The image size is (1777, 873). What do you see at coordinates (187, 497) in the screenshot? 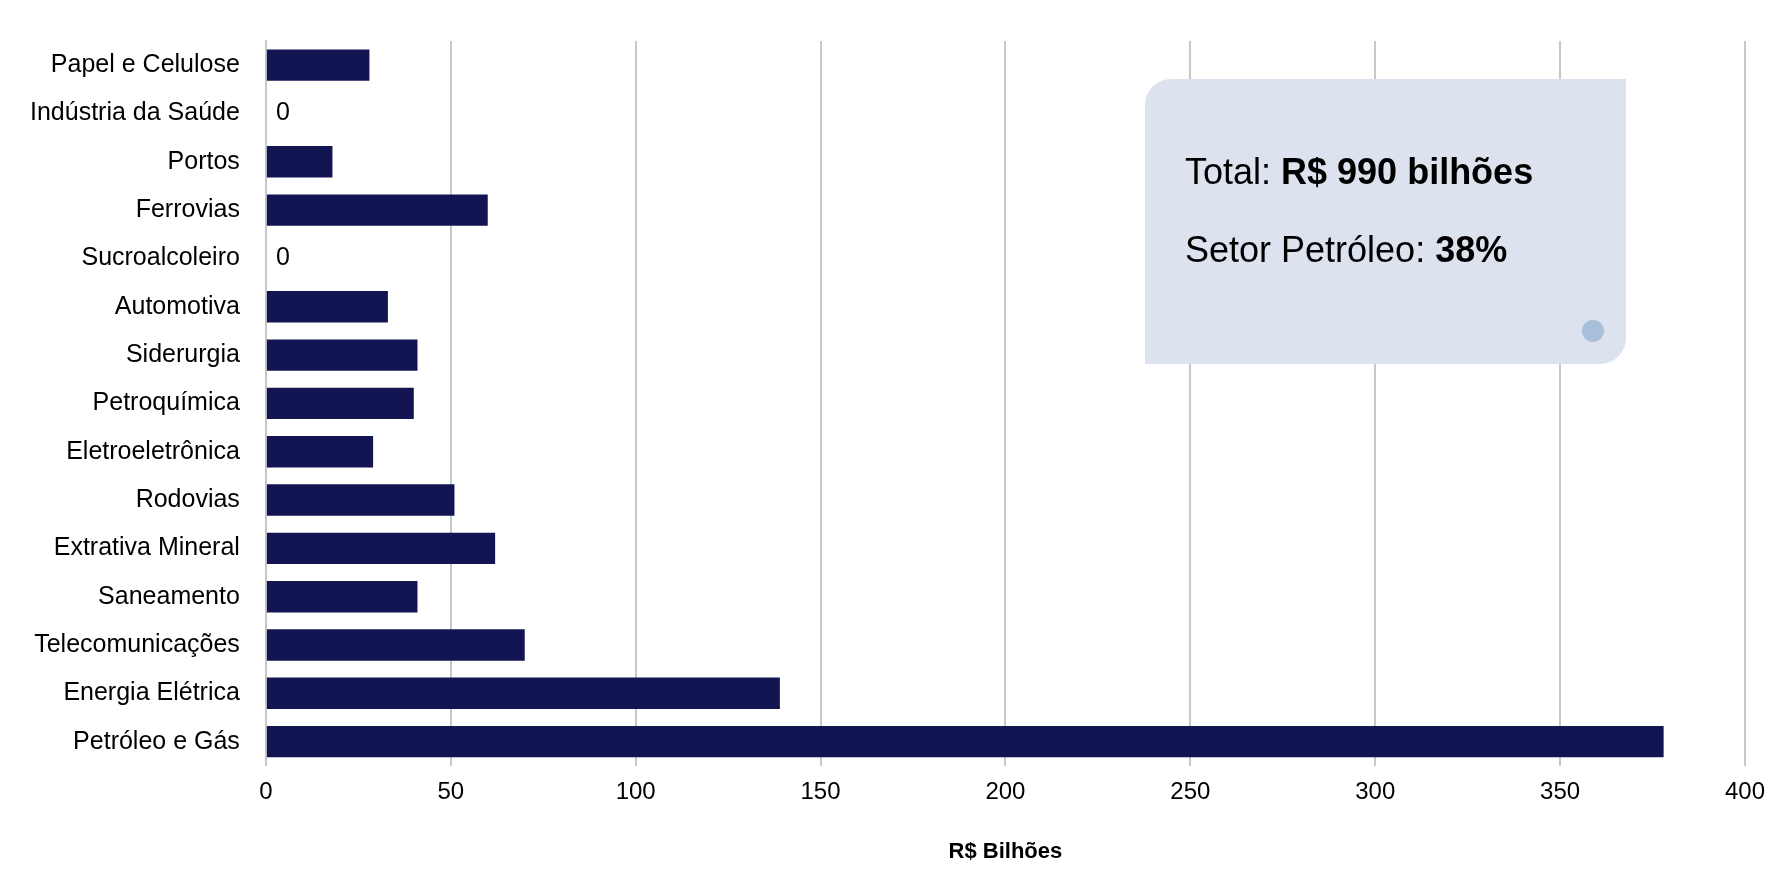
I see `y-tick-label: Rodovias` at bounding box center [187, 497].